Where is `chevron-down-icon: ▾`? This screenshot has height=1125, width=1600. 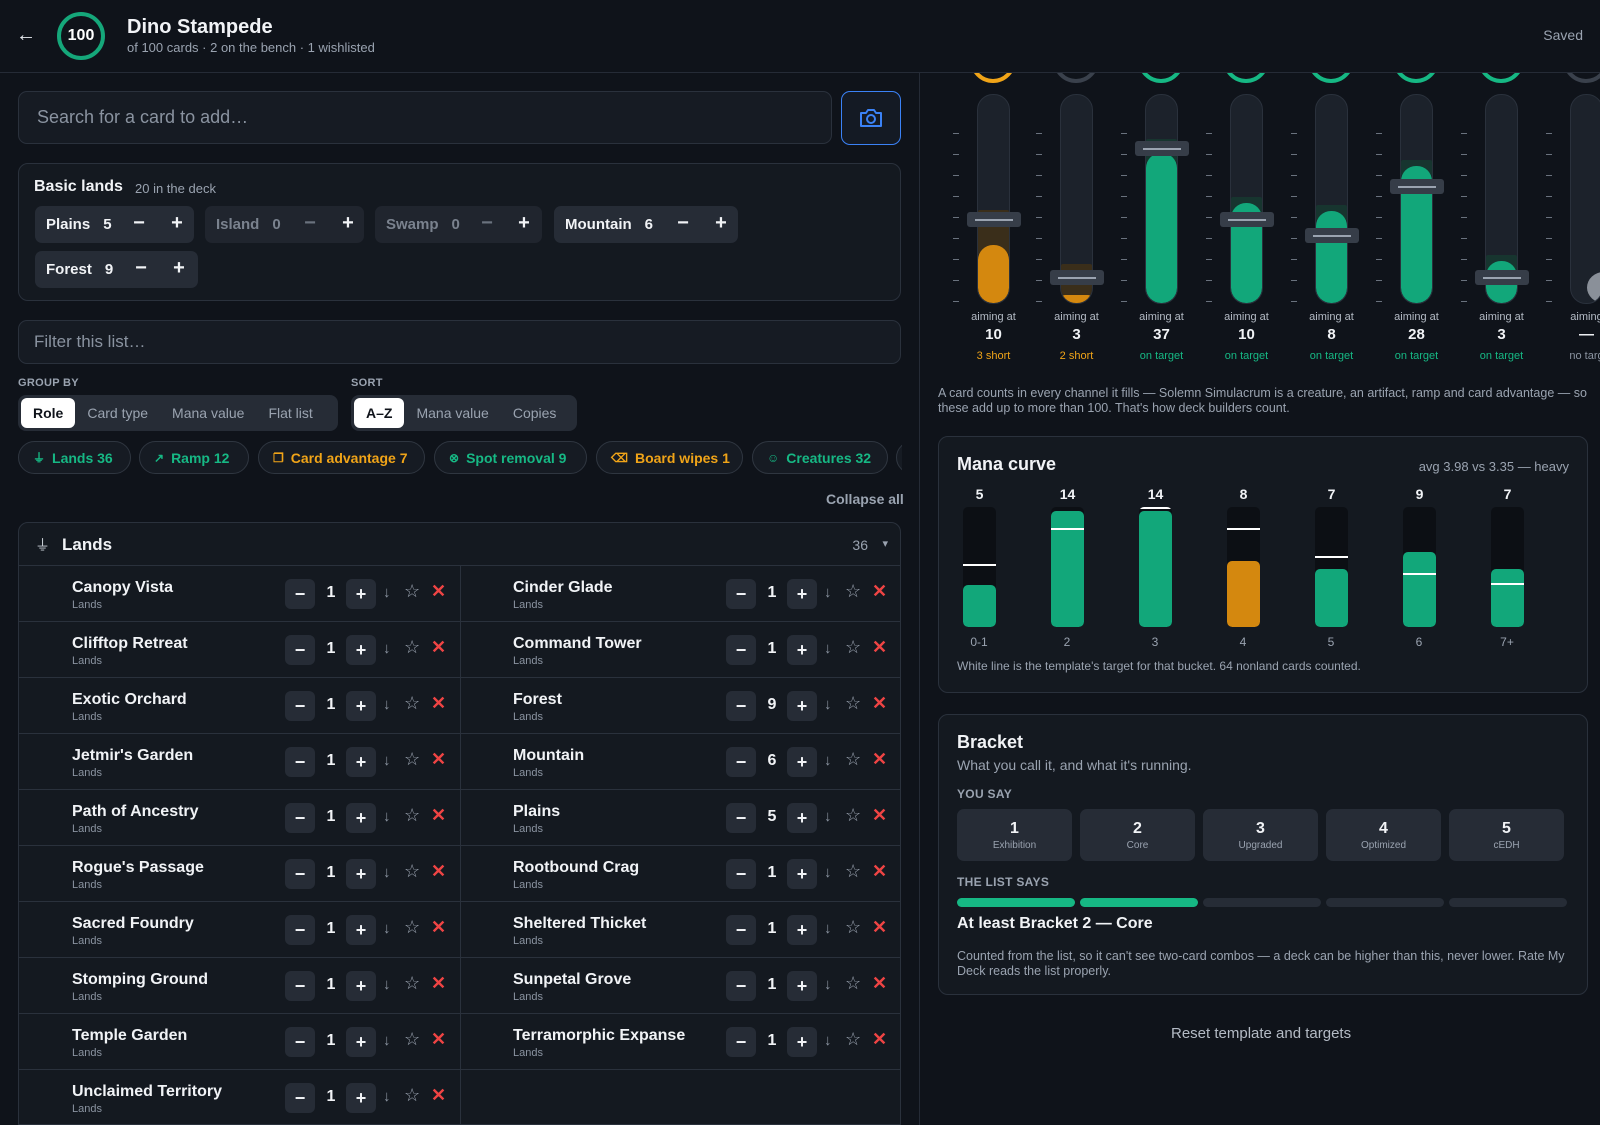 chevron-down-icon: ▾ is located at coordinates (885, 544).